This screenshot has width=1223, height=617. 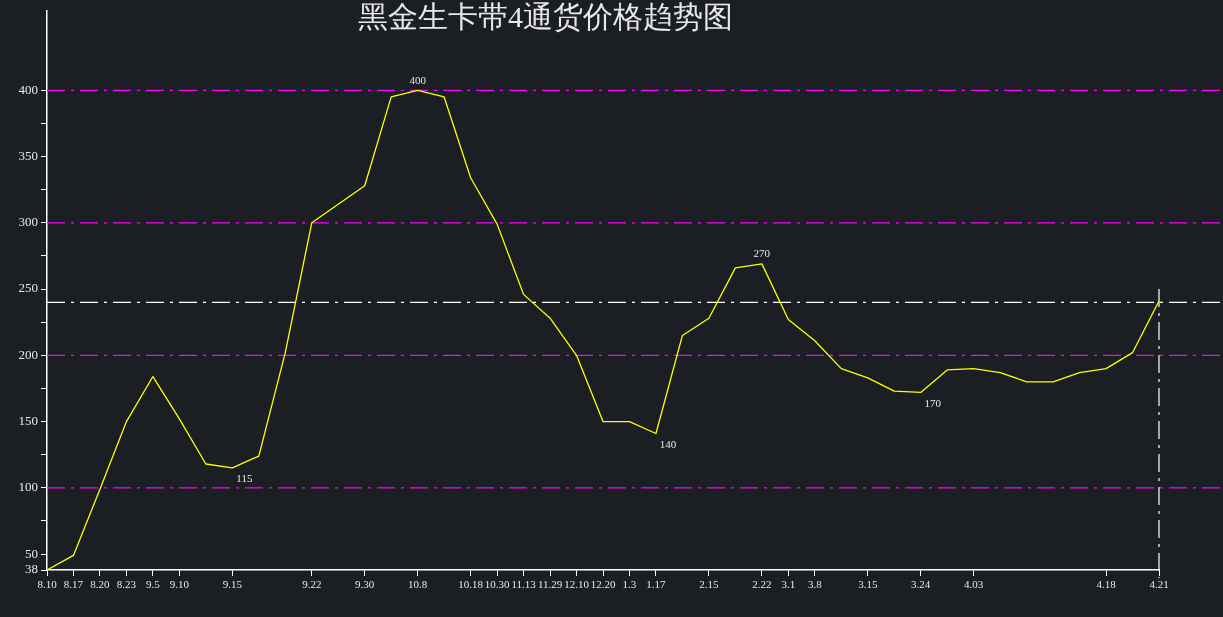 What do you see at coordinates (126, 584) in the screenshot?
I see `x-tick-label: 8.23` at bounding box center [126, 584].